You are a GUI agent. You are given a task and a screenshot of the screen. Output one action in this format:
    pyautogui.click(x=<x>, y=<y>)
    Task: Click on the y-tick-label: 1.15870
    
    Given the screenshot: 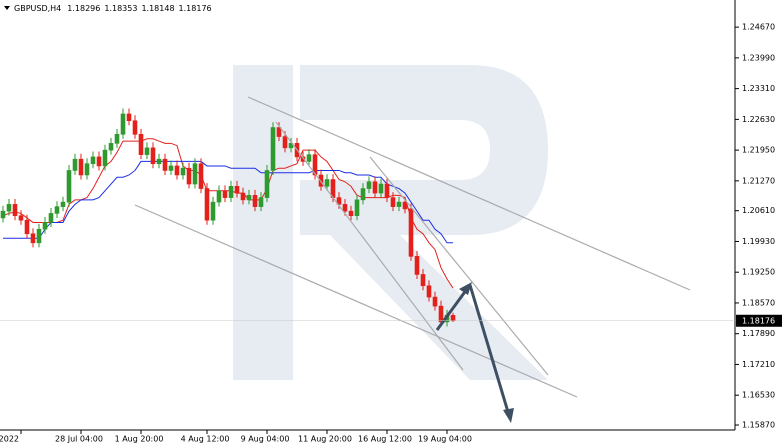 What is the action you would take?
    pyautogui.click(x=758, y=425)
    